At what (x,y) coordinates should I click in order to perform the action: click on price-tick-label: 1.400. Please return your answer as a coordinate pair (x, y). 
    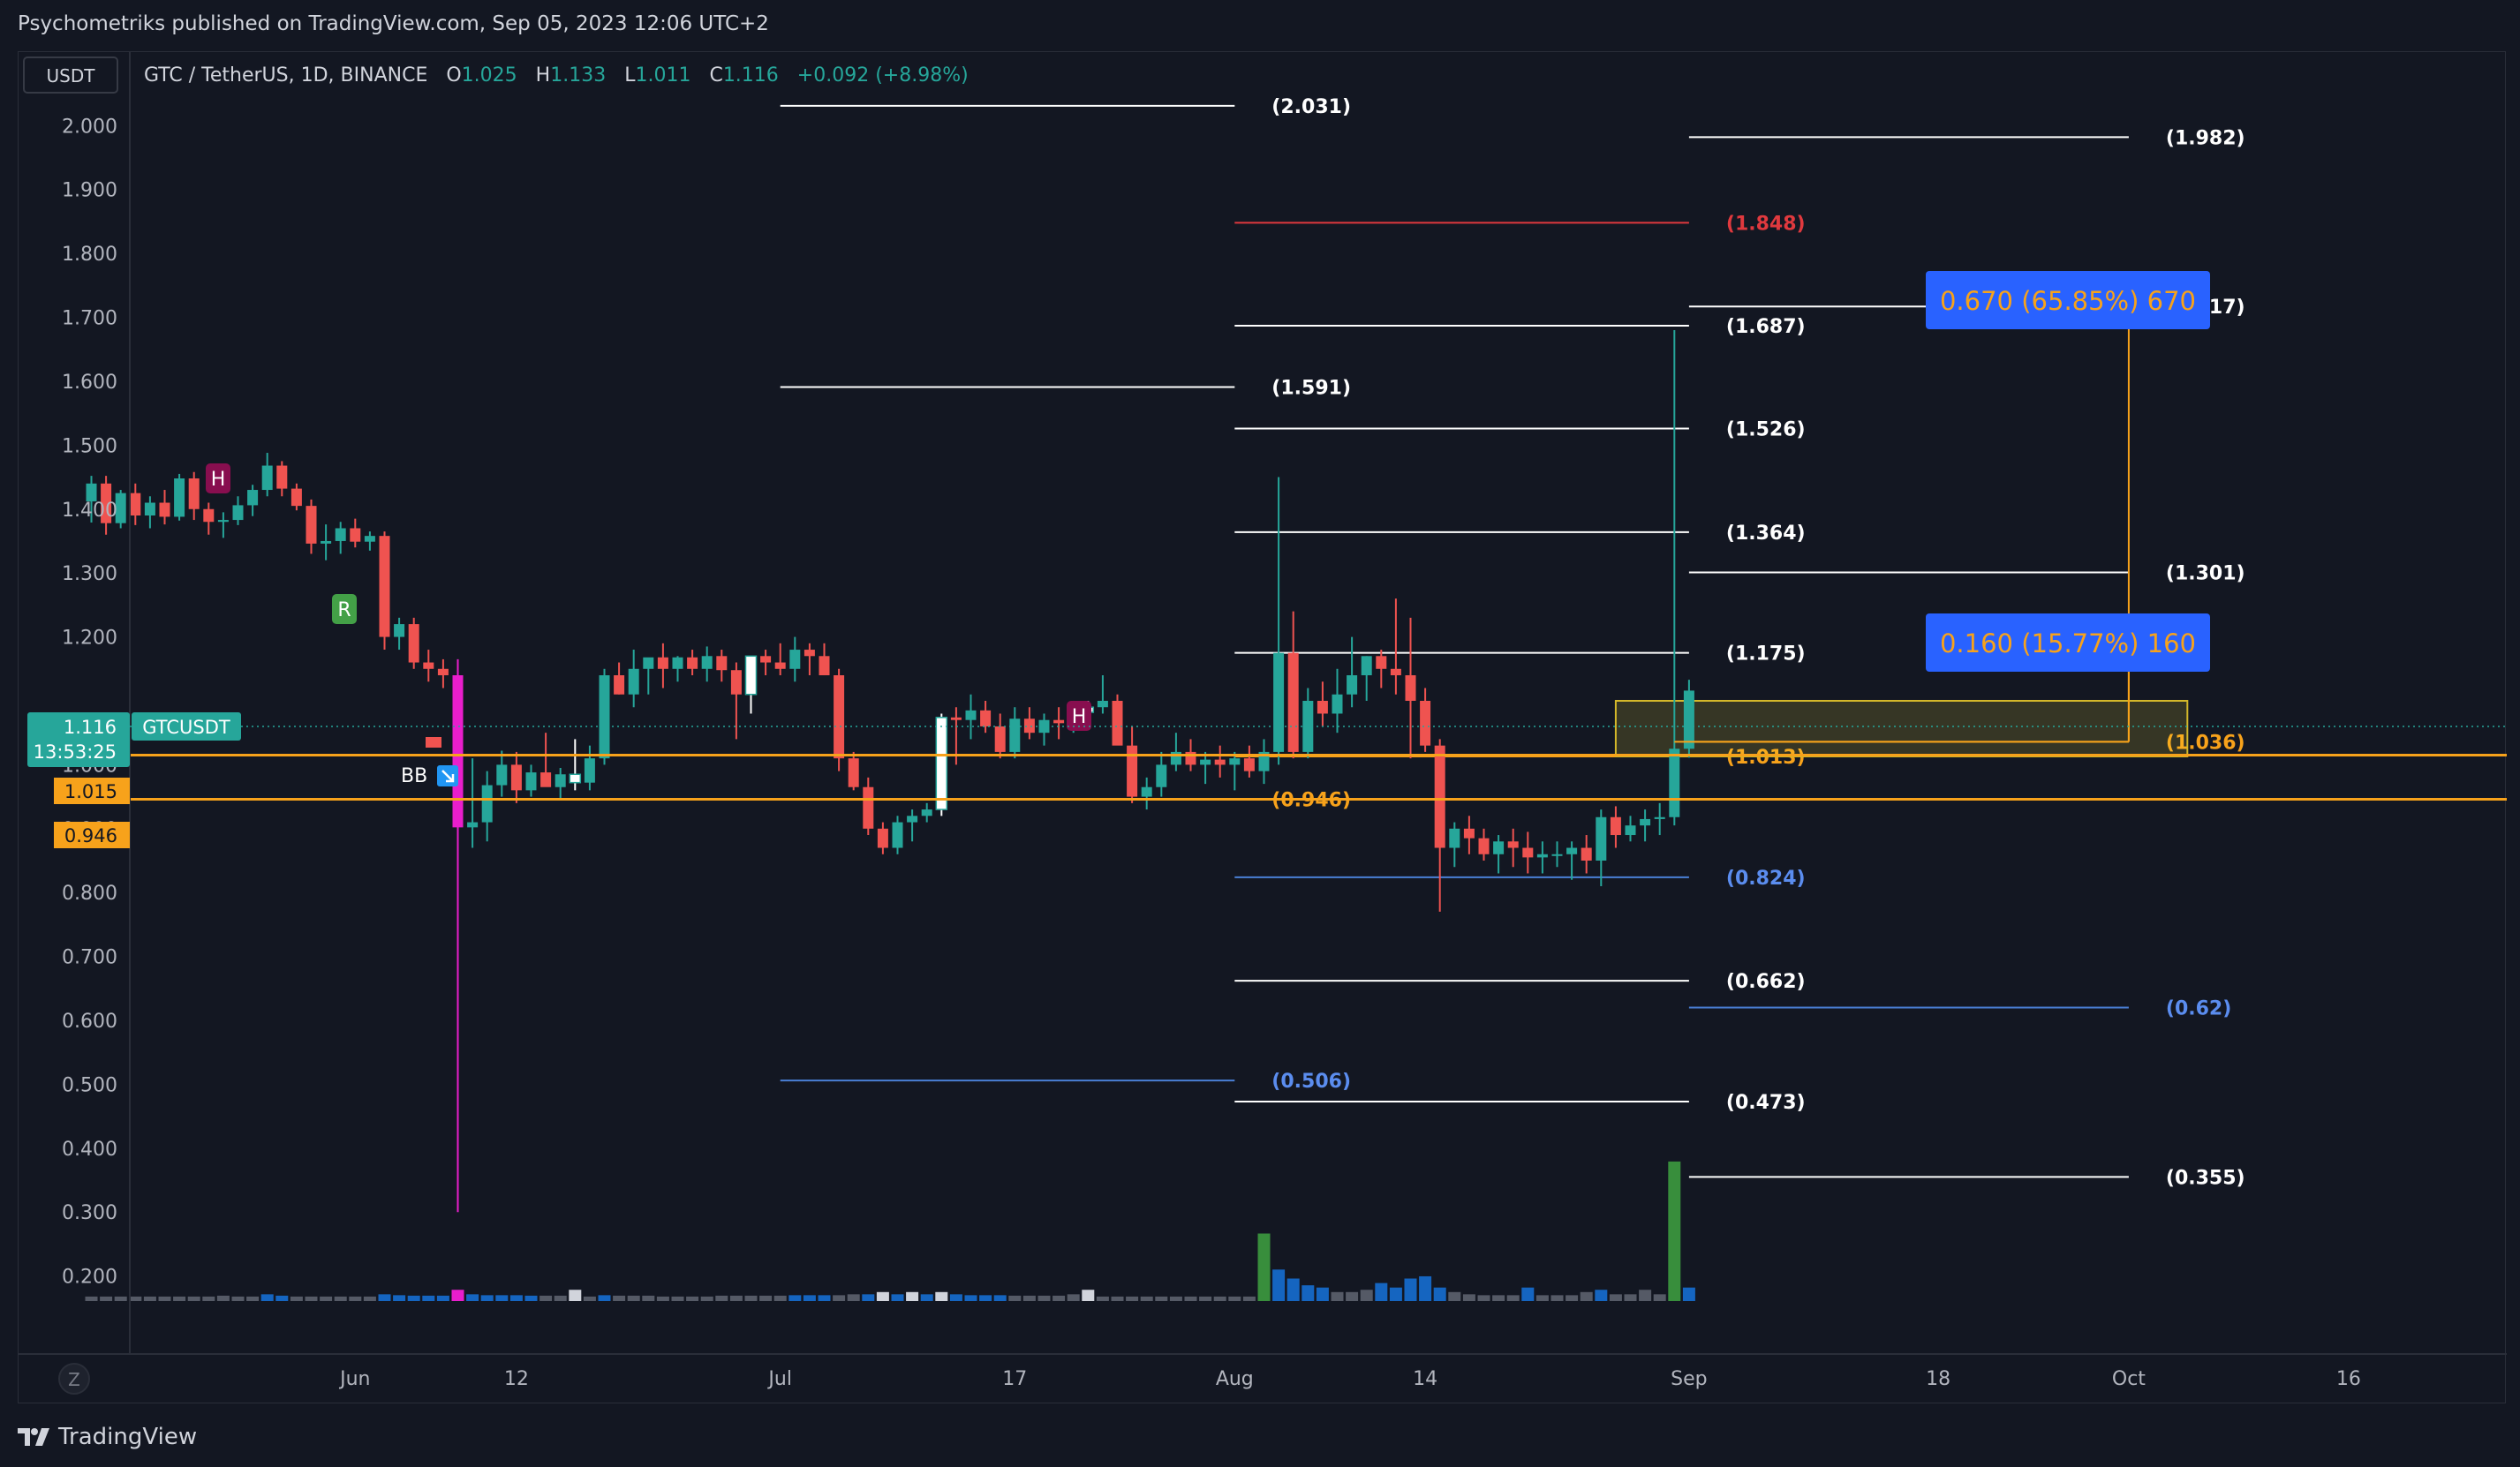
    Looking at the image, I should click on (89, 511).